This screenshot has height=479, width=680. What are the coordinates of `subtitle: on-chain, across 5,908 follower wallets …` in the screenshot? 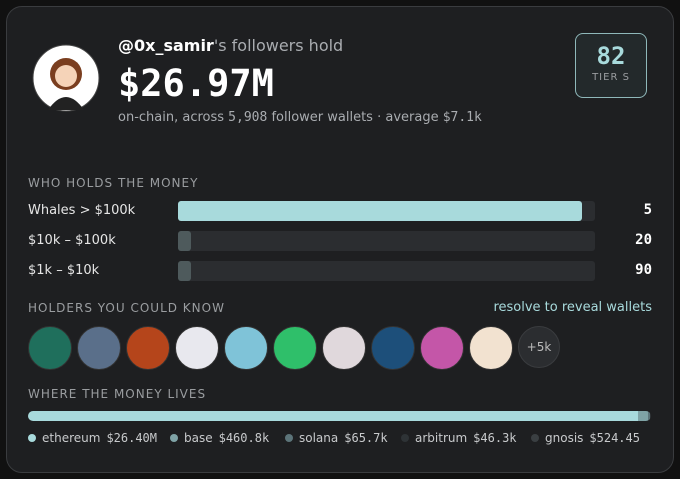 It's located at (300, 117).